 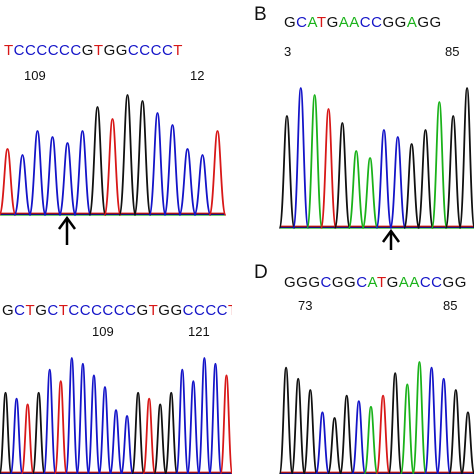 What do you see at coordinates (305, 305) in the screenshot?
I see `position-label-start-d: 73` at bounding box center [305, 305].